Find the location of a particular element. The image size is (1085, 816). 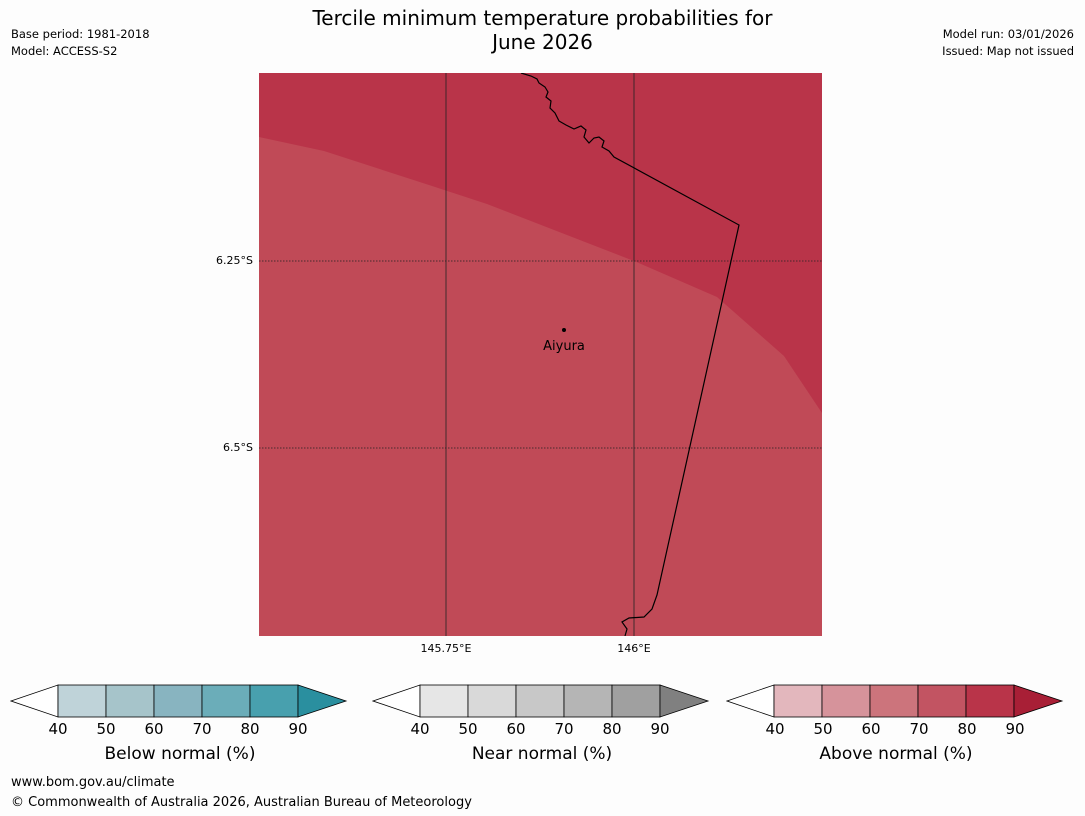

colorbar-near-label: Near normal (%) is located at coordinates (542, 754).